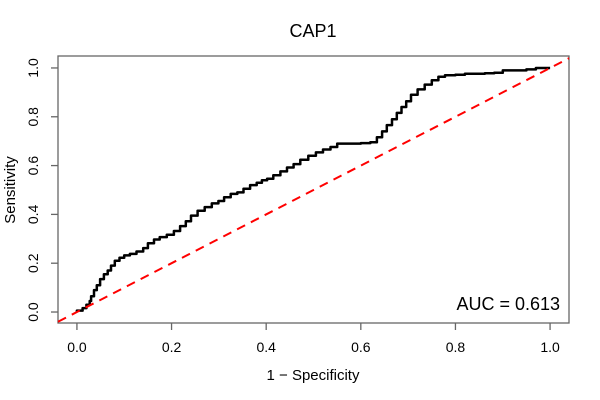  I want to click on x-axis-tick-label: 0.8, so click(456, 347).